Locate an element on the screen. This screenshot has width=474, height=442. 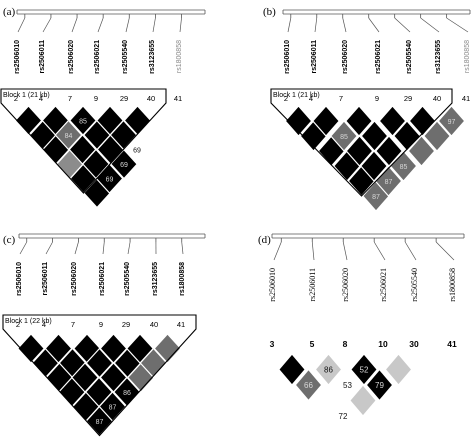
position-number: 10 is located at coordinates (383, 344).